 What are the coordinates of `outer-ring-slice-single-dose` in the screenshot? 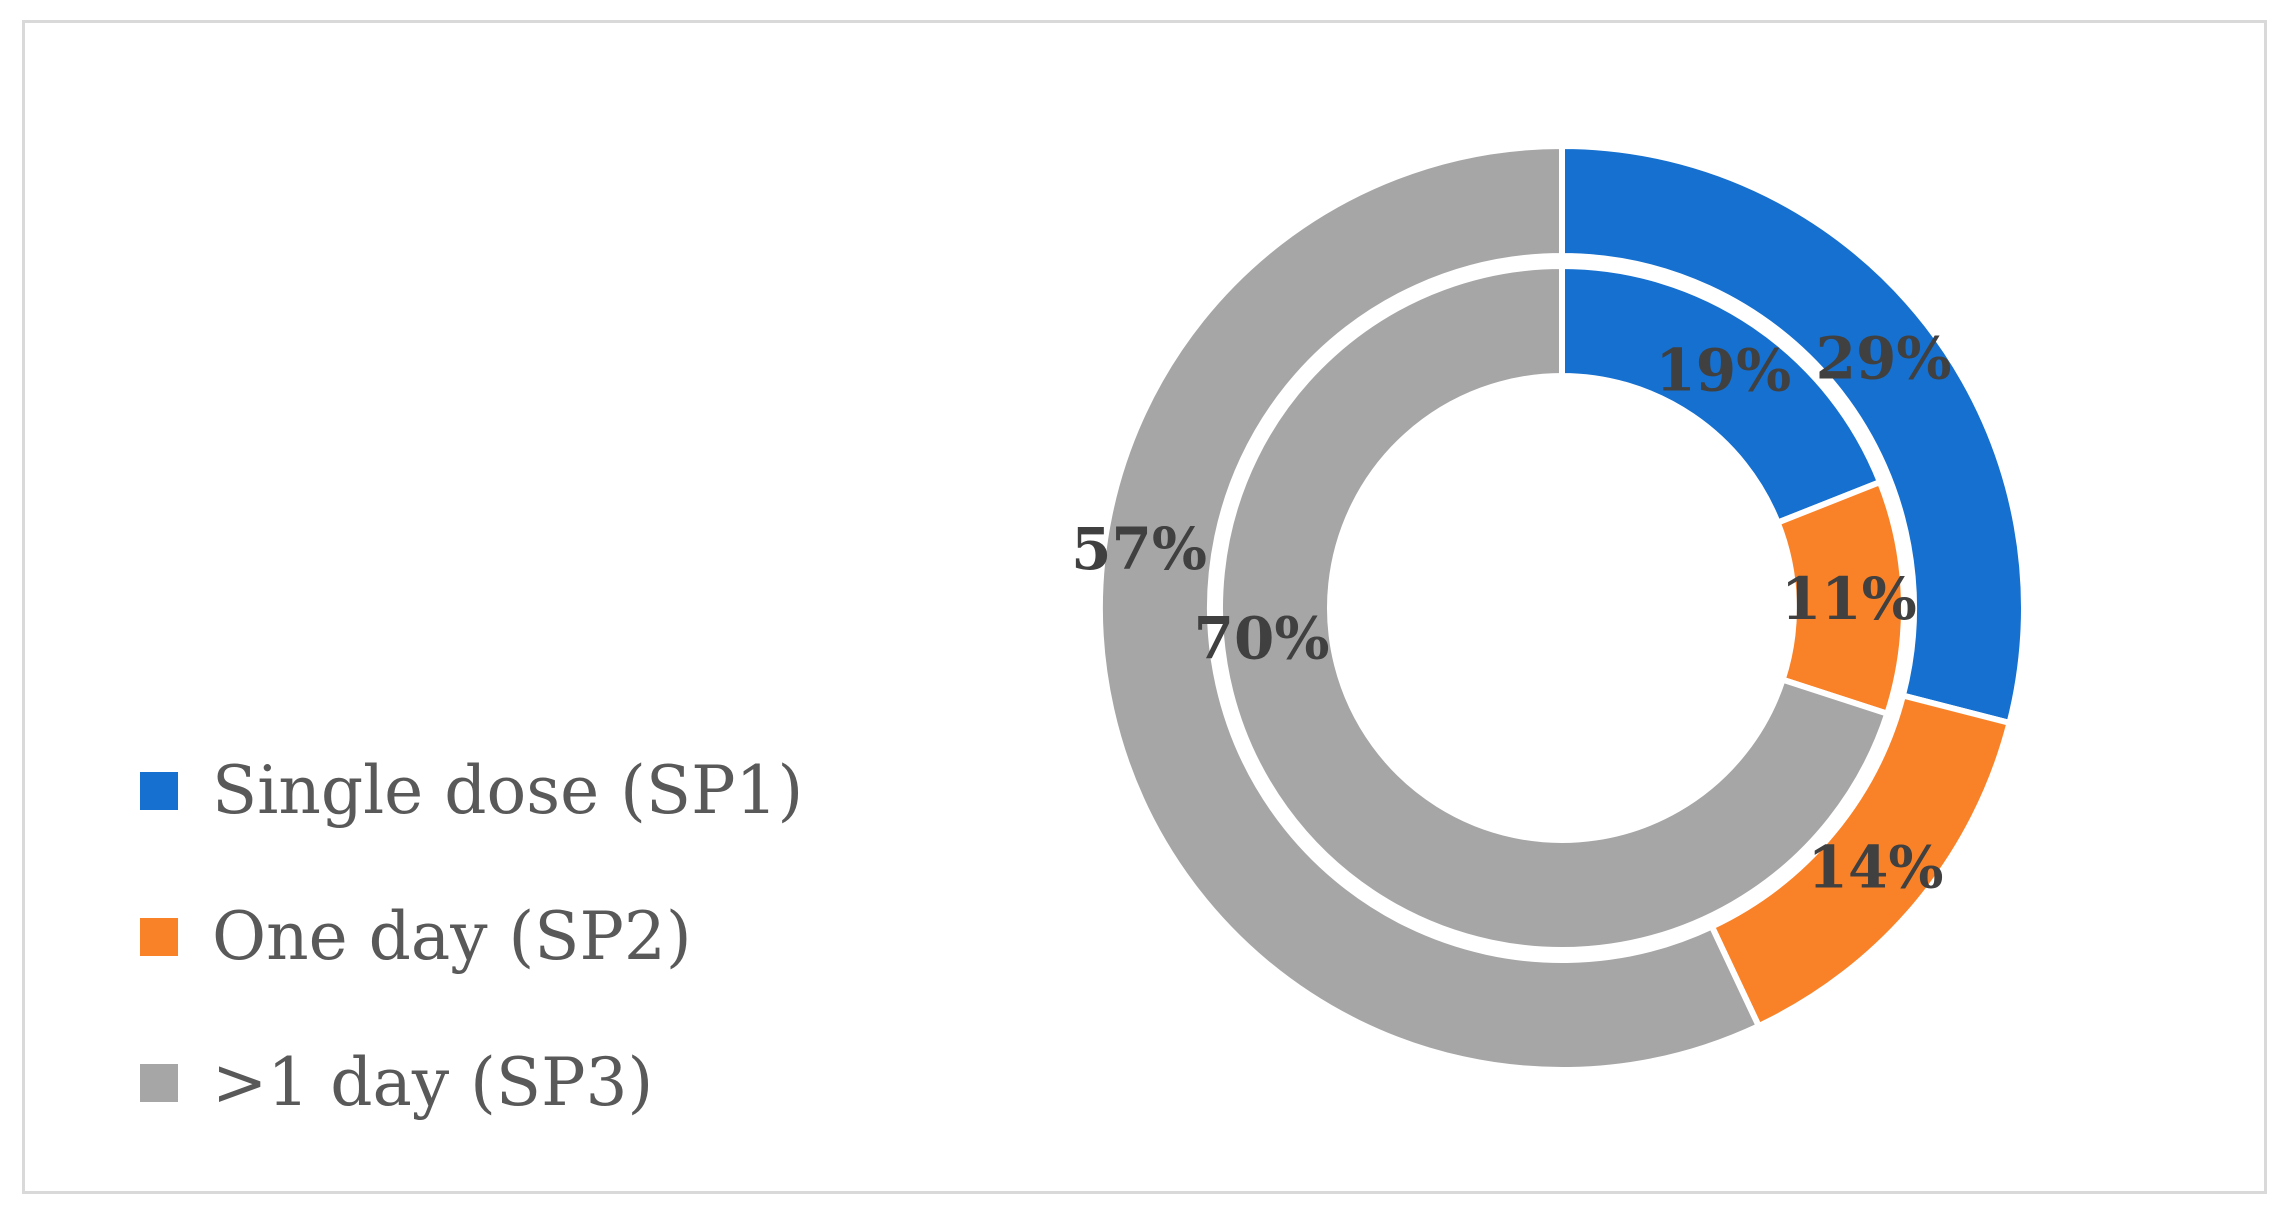 It's located at (1793, 434).